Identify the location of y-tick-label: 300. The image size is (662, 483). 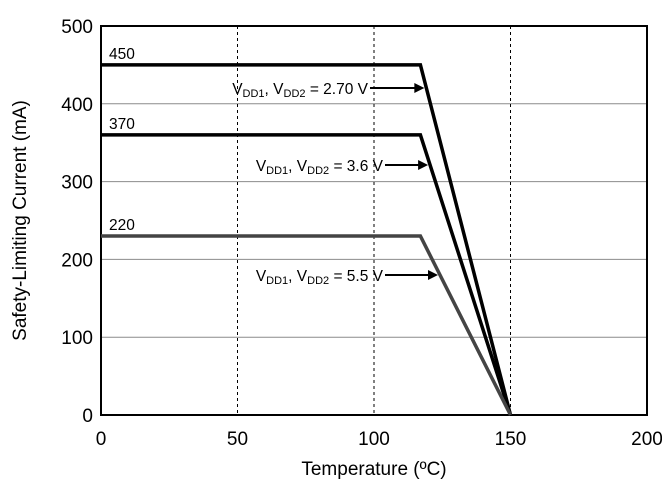
(77, 183).